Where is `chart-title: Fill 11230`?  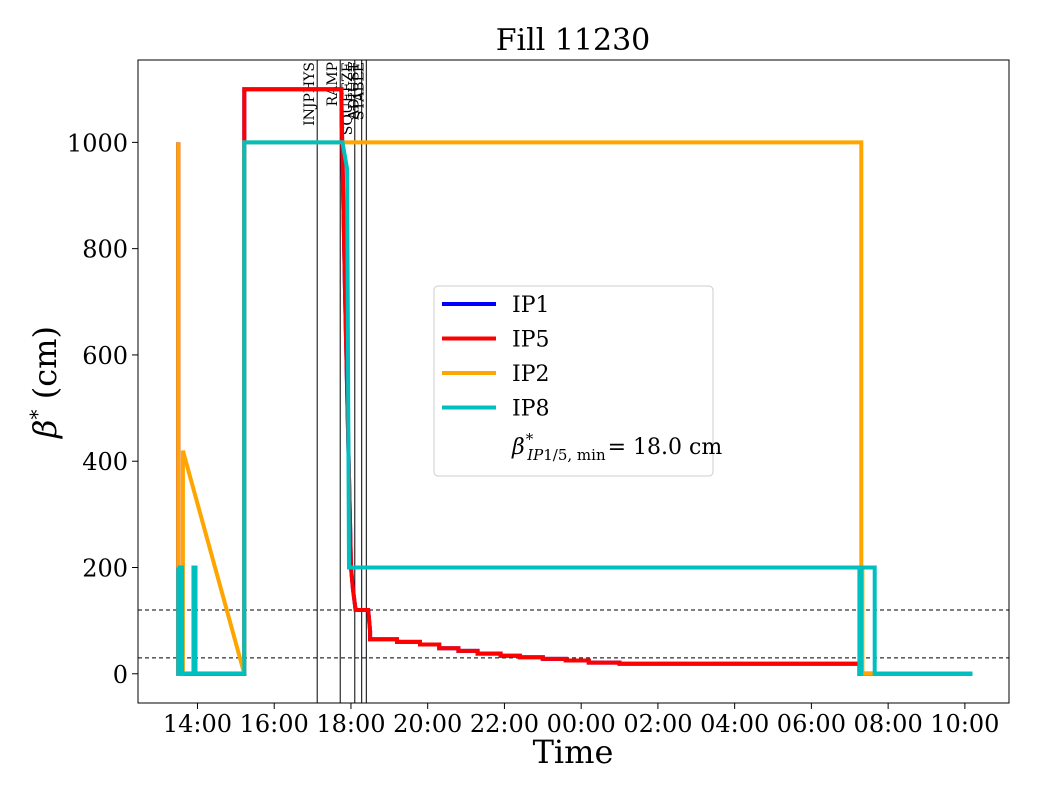
chart-title: Fill 11230 is located at coordinates (573, 40).